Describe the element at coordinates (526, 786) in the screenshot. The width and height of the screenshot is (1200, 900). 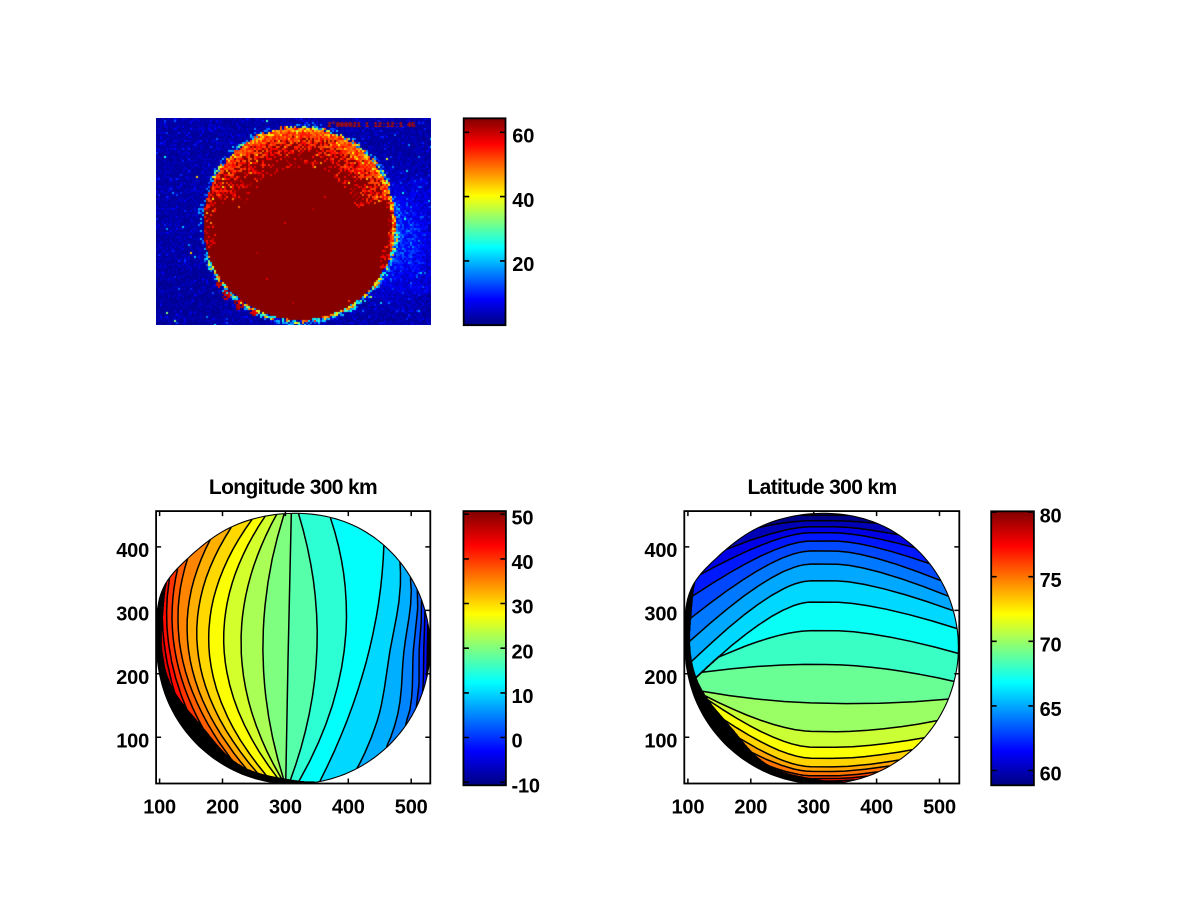
I see `svg-text: -10` at that location.